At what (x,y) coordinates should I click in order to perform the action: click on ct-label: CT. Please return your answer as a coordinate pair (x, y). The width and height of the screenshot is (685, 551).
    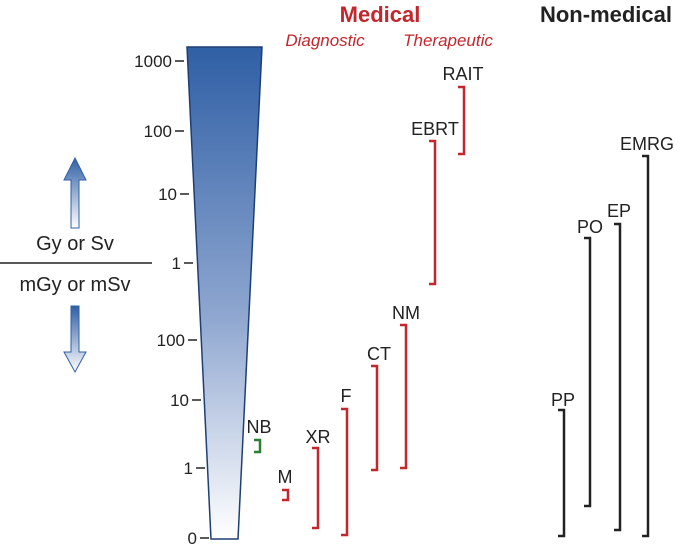
    Looking at the image, I should click on (379, 354).